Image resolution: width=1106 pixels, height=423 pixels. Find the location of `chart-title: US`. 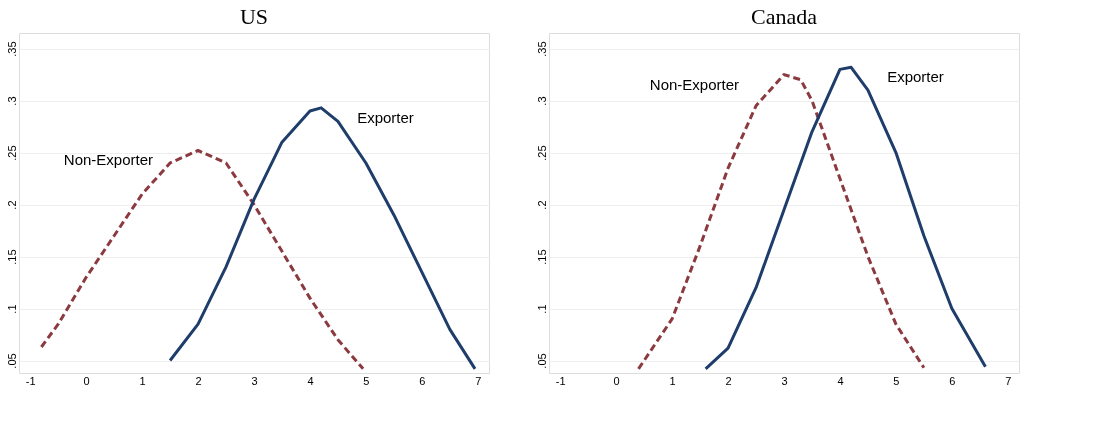

chart-title: US is located at coordinates (254, 16).